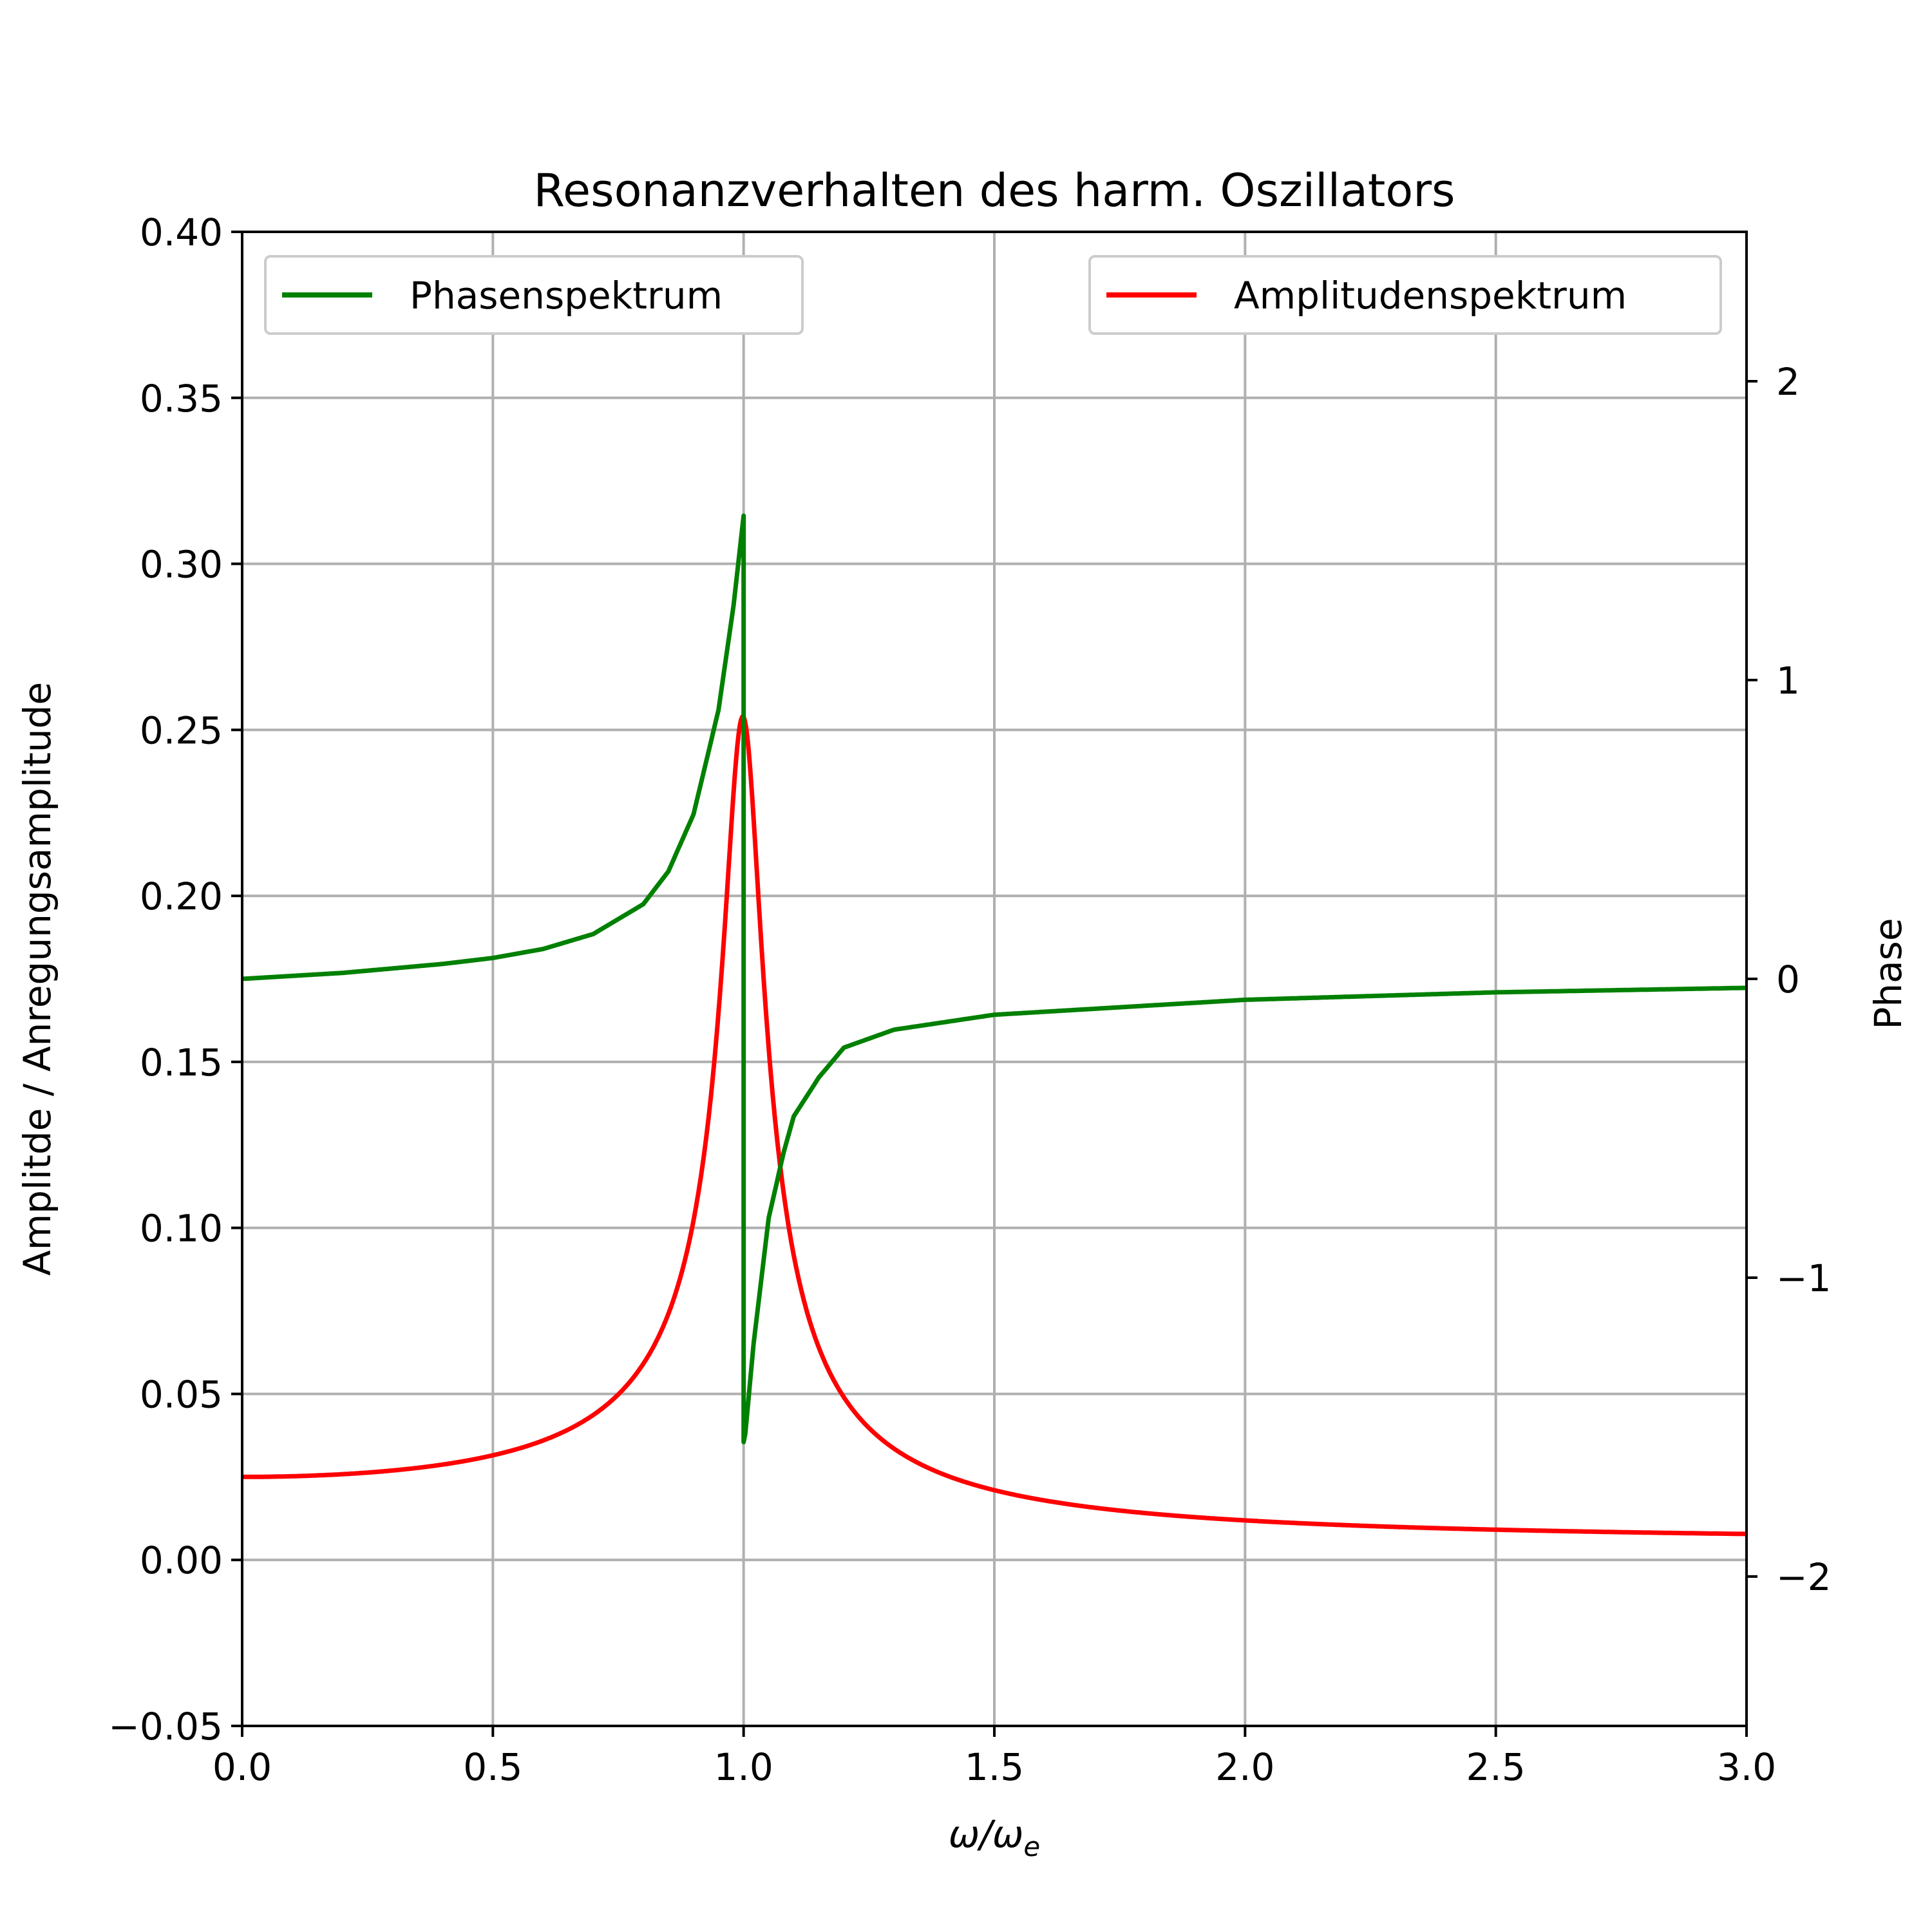 The width and height of the screenshot is (1932, 1932). I want to click on y-tick-label: 0.25, so click(182, 730).